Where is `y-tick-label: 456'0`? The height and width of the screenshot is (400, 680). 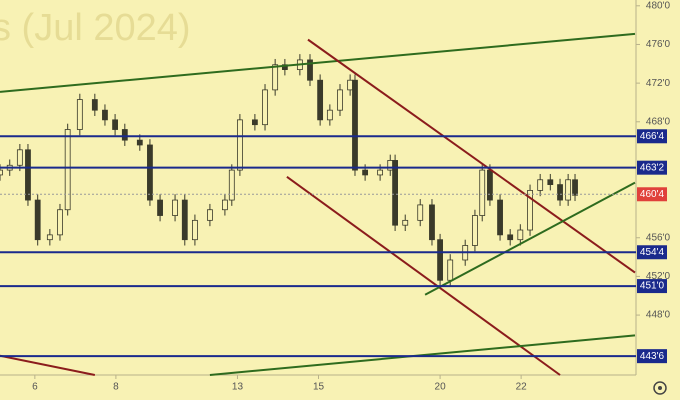 y-tick-label: 456'0 is located at coordinates (658, 237).